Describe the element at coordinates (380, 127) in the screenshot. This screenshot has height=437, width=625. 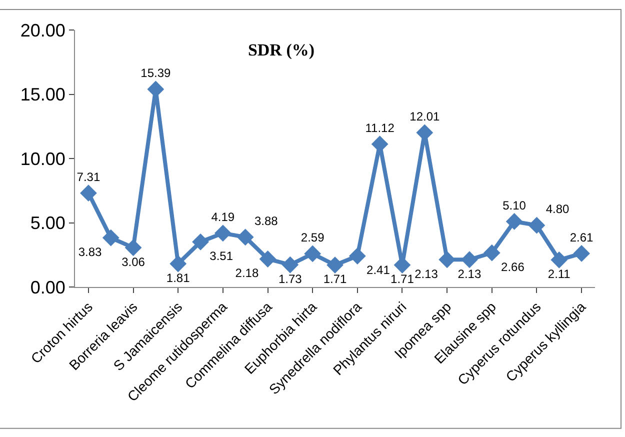
I see `data-label: 11.12` at that location.